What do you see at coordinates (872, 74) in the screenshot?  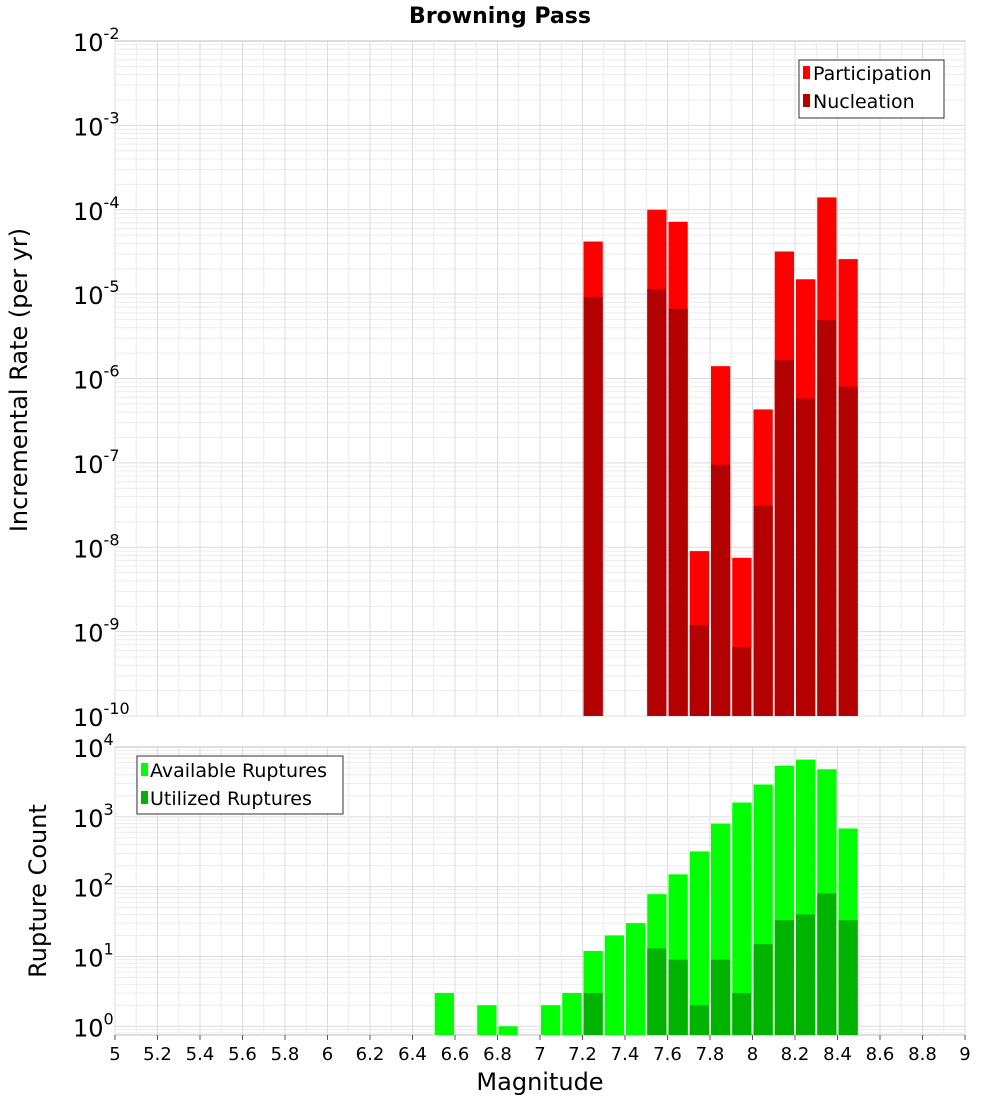 I see `legend-label-participation: Participation` at bounding box center [872, 74].